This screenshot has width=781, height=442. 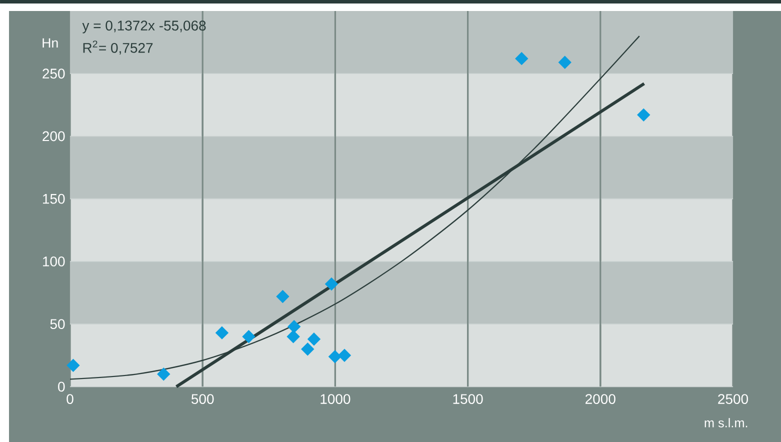 I want to click on y-tick-label: 100, so click(x=54, y=261).